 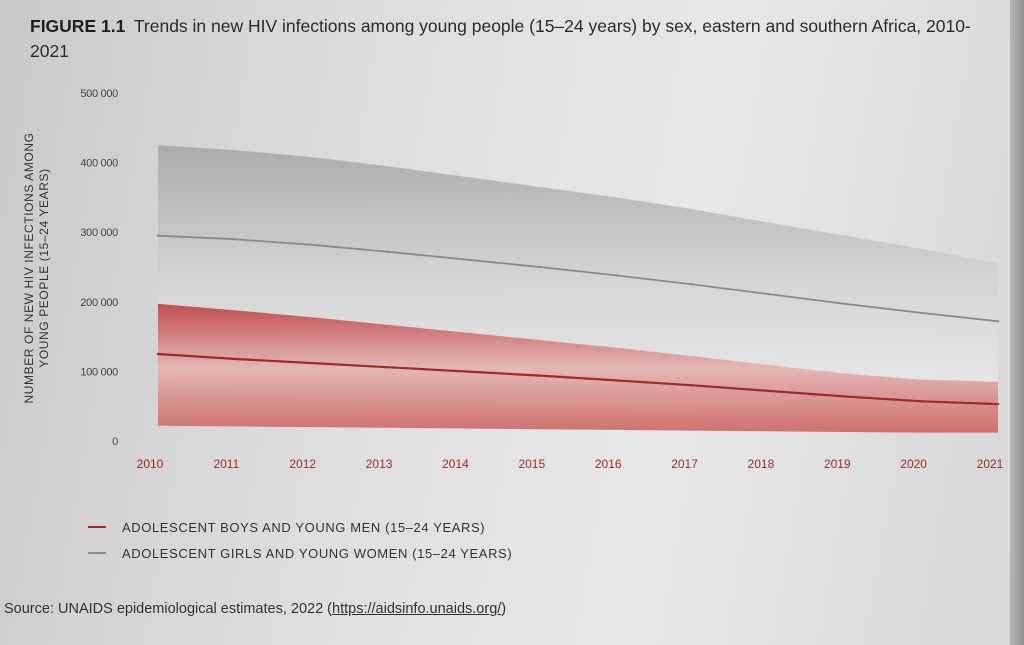 I want to click on data-point-boys-2011, so click(x=234, y=359).